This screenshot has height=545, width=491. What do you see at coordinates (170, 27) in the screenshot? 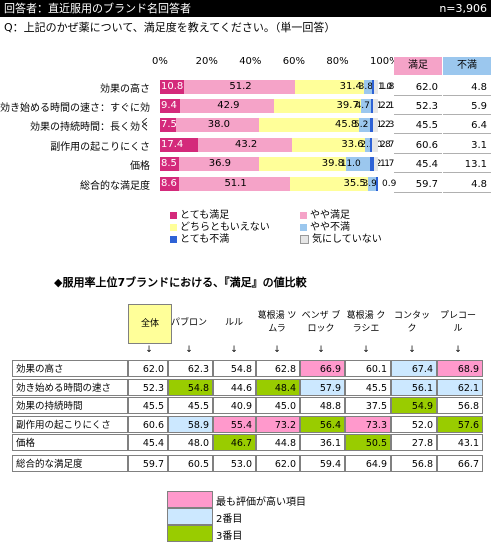
I see `question-text: Q：上記のかぜ薬について、満足度を教えてください。（単一回答）` at bounding box center [170, 27].